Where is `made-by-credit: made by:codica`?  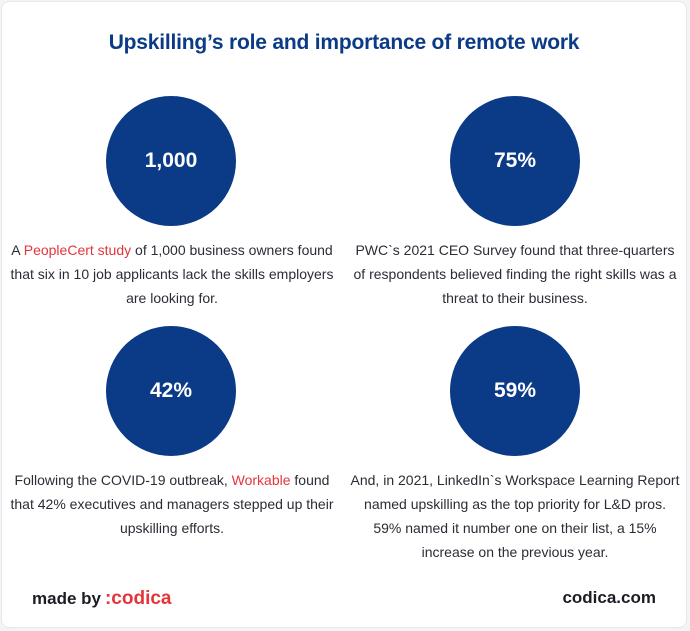 made-by-credit: made by:codica is located at coordinates (102, 599).